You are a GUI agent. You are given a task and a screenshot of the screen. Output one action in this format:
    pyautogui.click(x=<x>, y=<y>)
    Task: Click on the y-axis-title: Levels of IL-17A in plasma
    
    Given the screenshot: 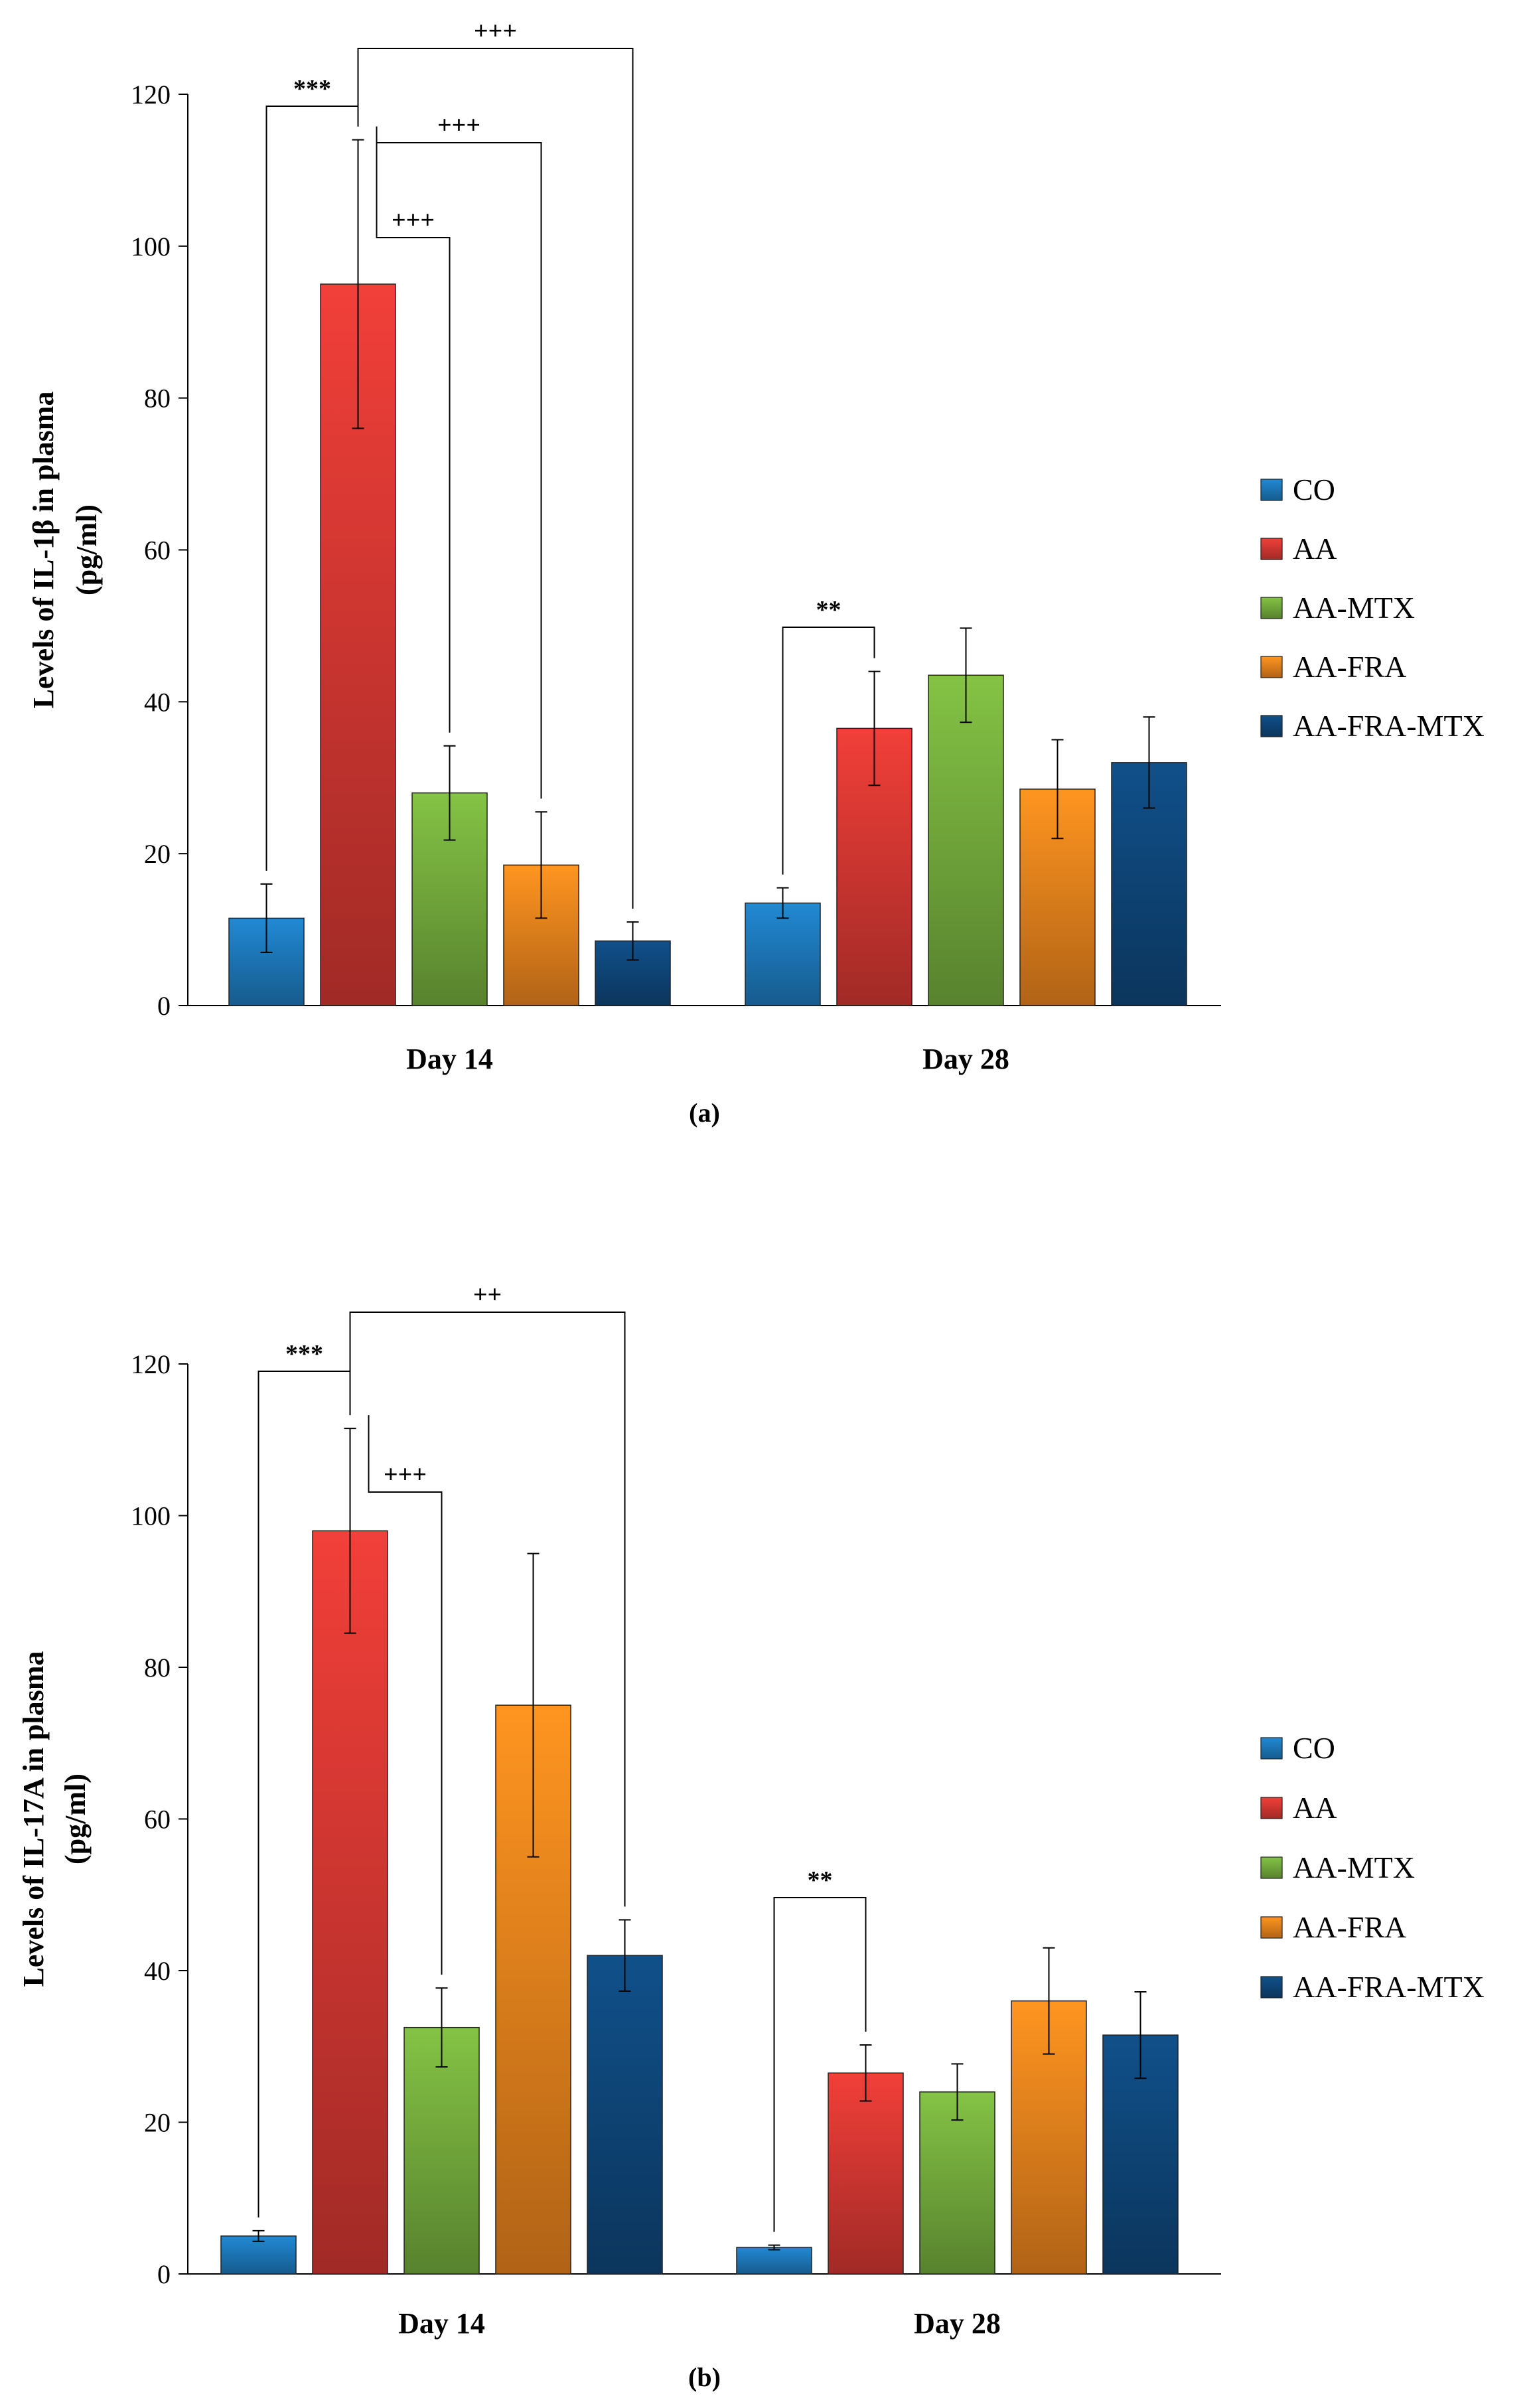 What is the action you would take?
    pyautogui.click(x=33, y=1819)
    